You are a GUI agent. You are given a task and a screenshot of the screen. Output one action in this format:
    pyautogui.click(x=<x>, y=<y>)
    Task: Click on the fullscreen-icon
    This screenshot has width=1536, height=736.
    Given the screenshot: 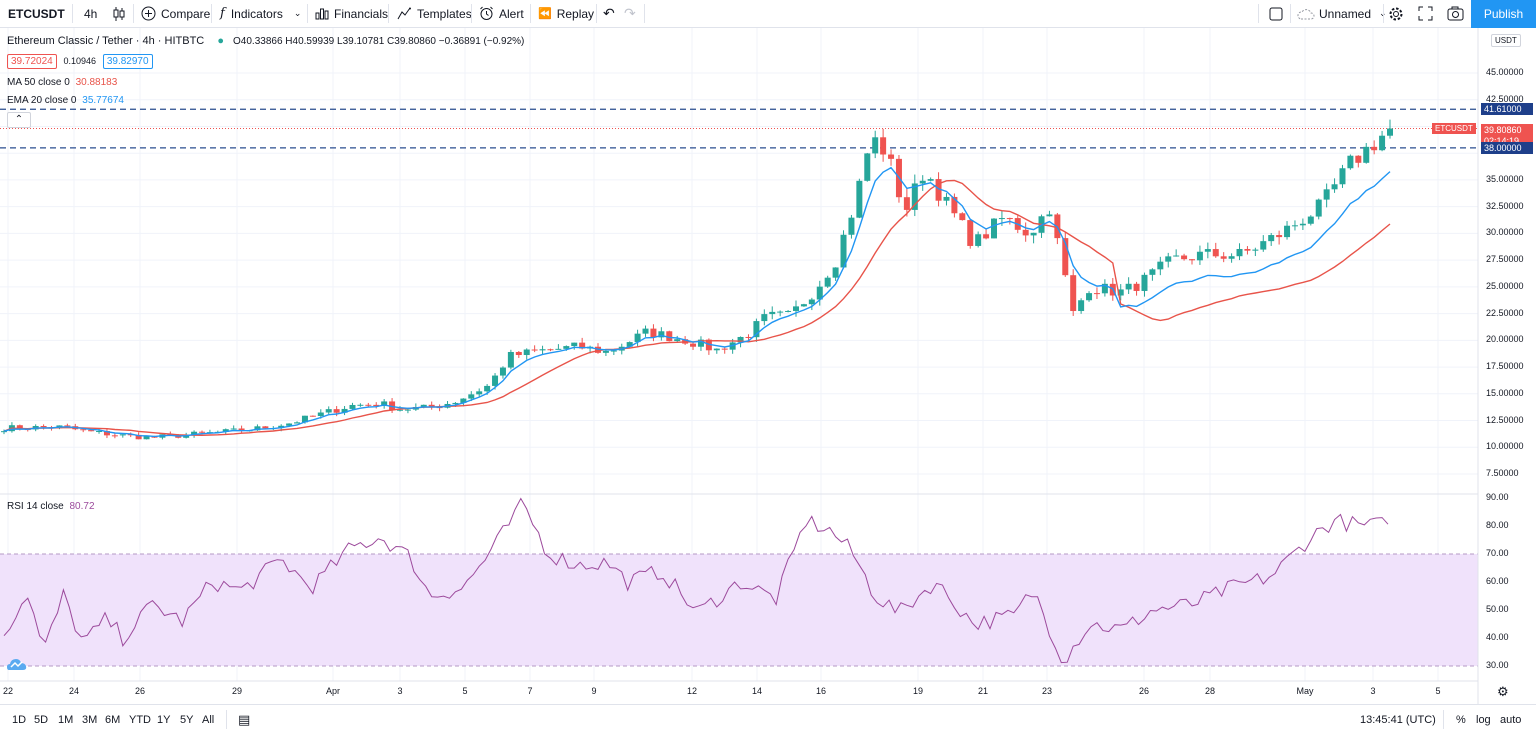 What is the action you would take?
    pyautogui.click(x=1425, y=13)
    